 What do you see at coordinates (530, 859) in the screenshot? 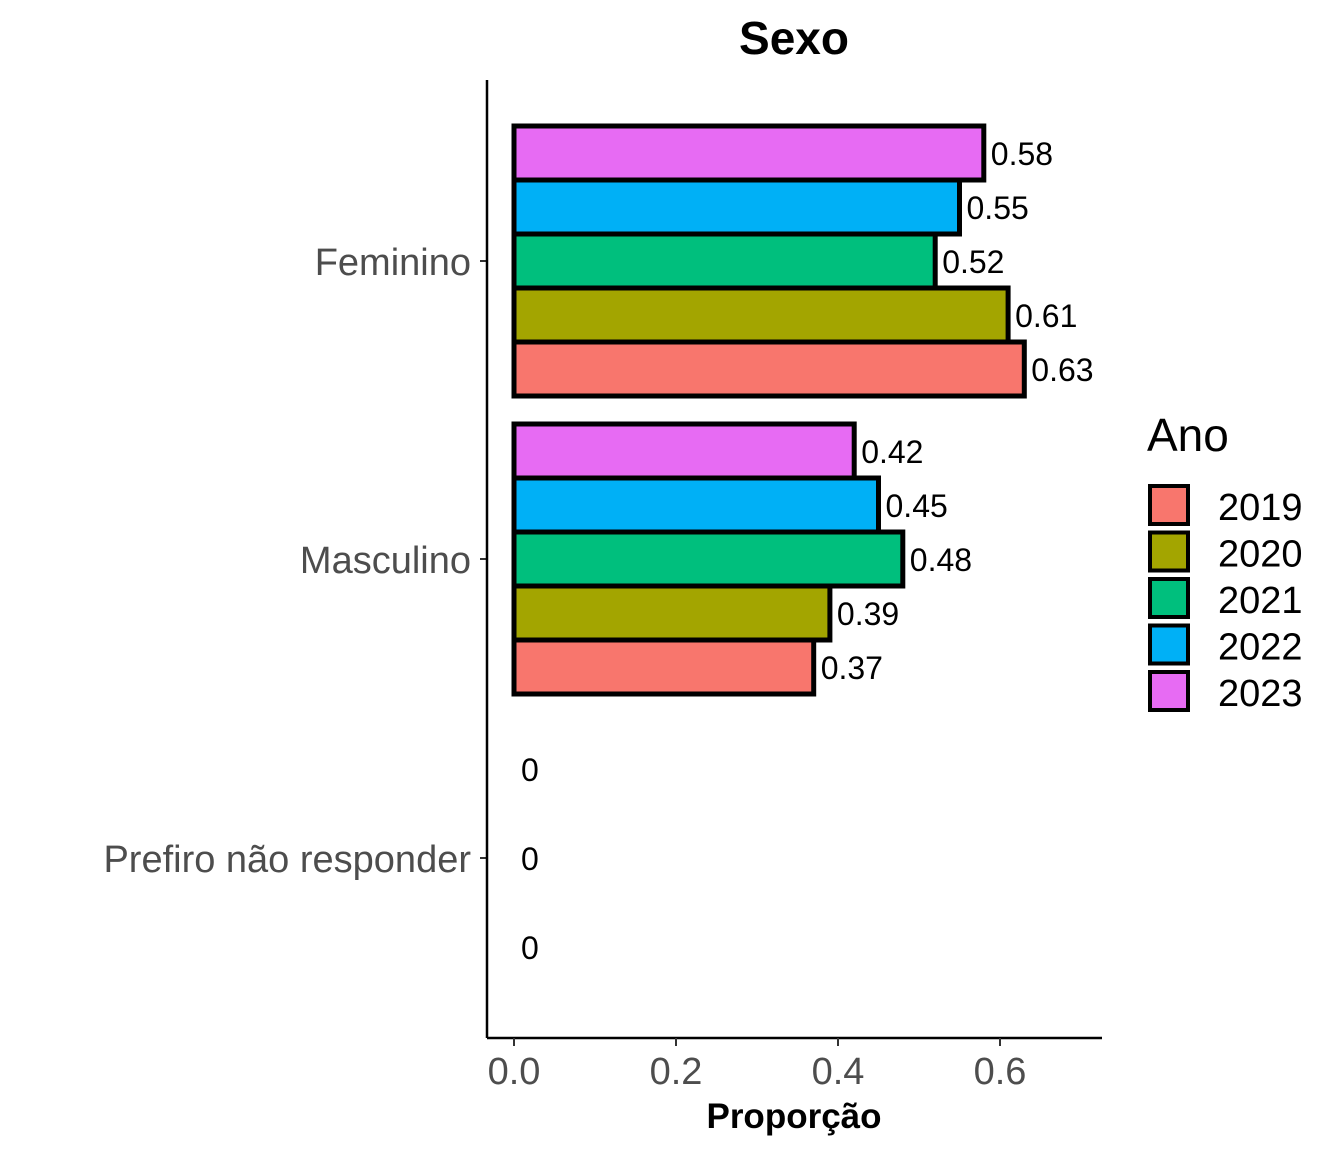
I see `data-label-2021: 0` at bounding box center [530, 859].